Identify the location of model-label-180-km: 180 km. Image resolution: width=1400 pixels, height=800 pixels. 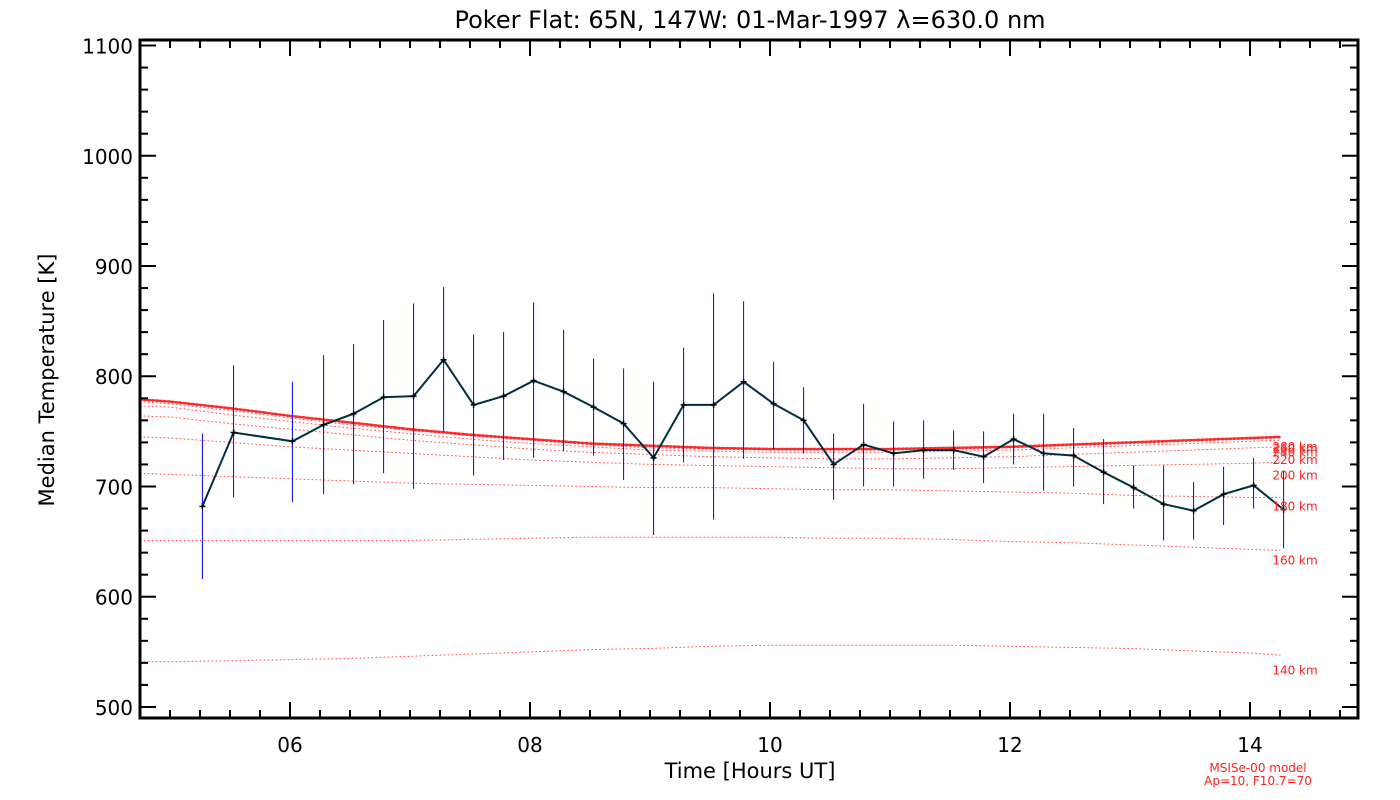
(1294, 506).